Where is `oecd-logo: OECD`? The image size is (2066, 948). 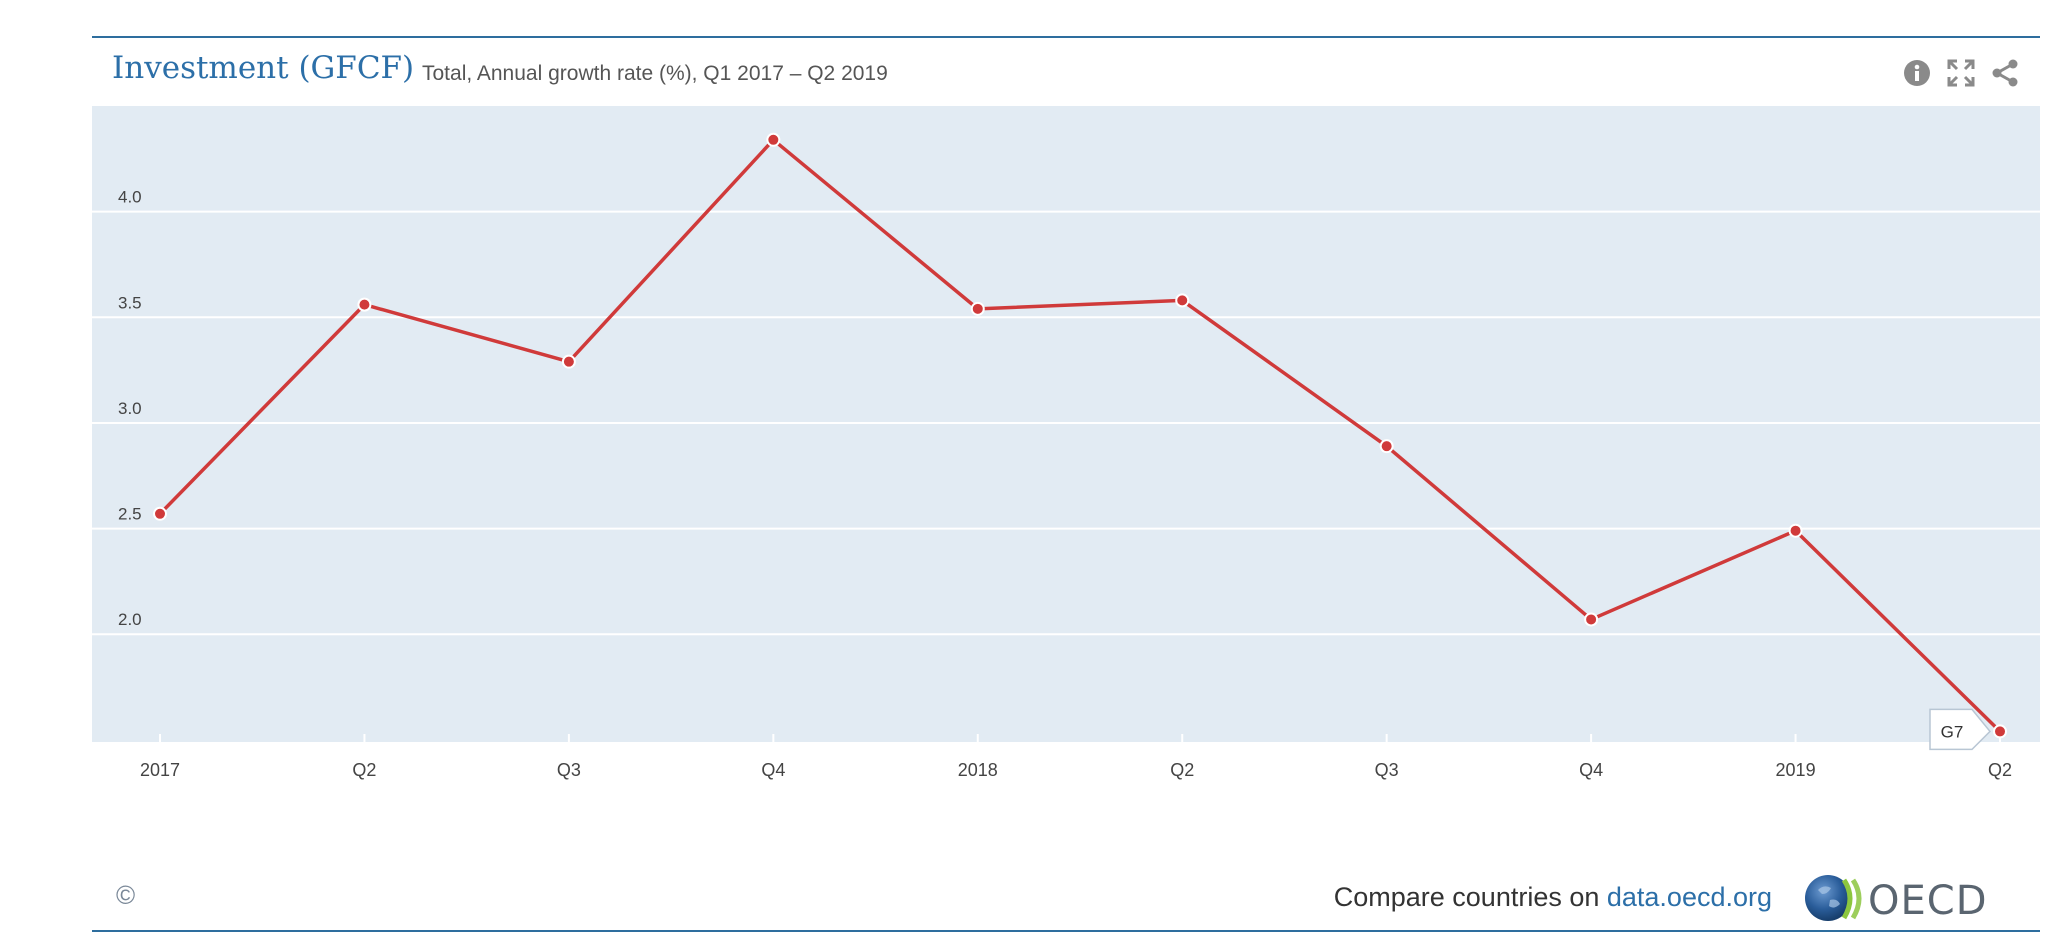 oecd-logo: OECD is located at coordinates (1909, 898).